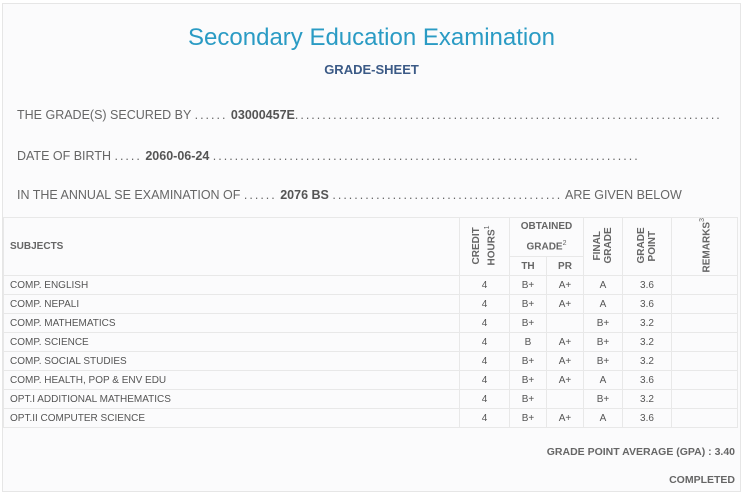 This screenshot has height=495, width=743. What do you see at coordinates (129, 195) in the screenshot?
I see `exam-label: IN THE ANNUAL SE EXAMINATION OF` at bounding box center [129, 195].